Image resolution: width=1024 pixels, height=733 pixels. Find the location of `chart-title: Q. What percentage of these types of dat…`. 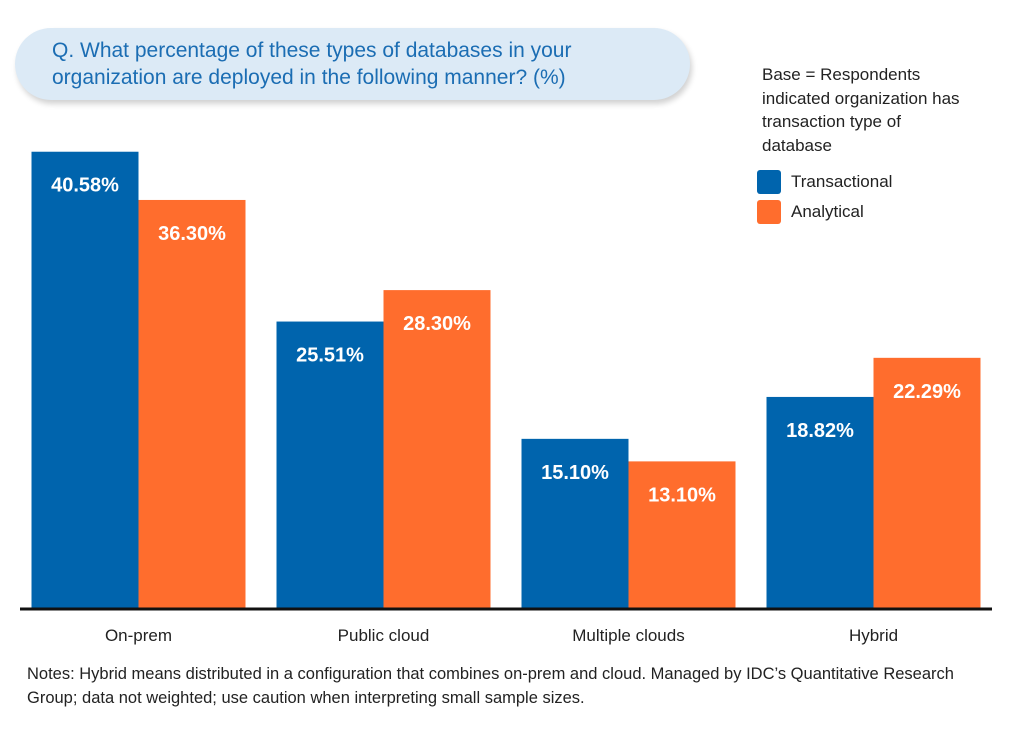

chart-title: Q. What percentage of these types of dat… is located at coordinates (312, 64).